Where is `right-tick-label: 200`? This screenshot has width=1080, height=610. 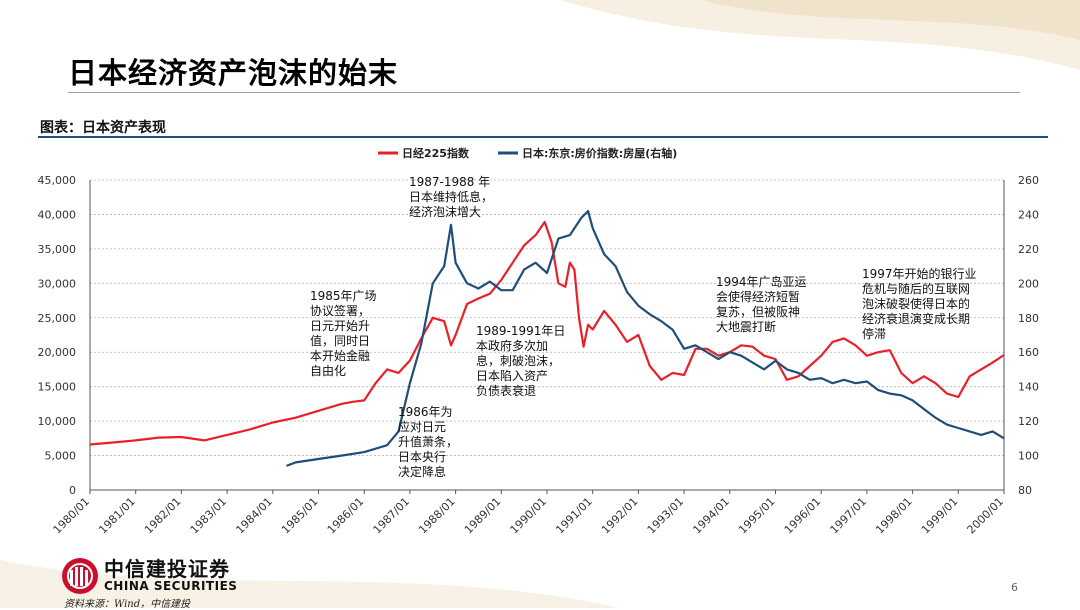
right-tick-label: 200 is located at coordinates (1028, 283).